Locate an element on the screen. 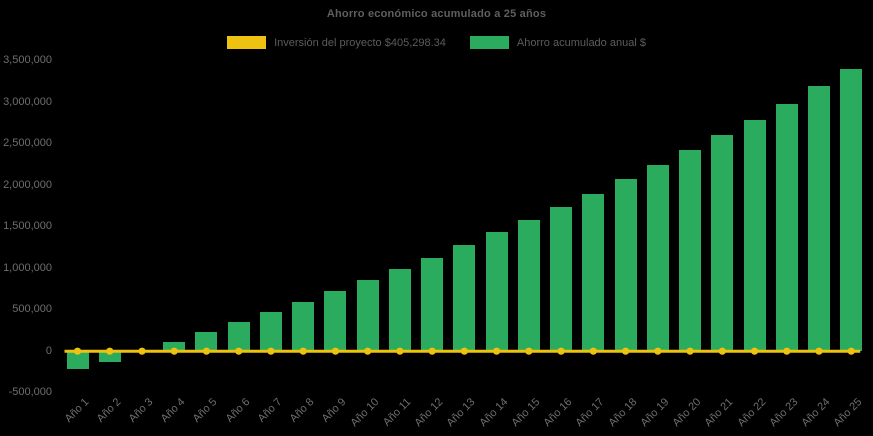  chart-title: Ahorro económico acumulado a 25 años is located at coordinates (436, 14).